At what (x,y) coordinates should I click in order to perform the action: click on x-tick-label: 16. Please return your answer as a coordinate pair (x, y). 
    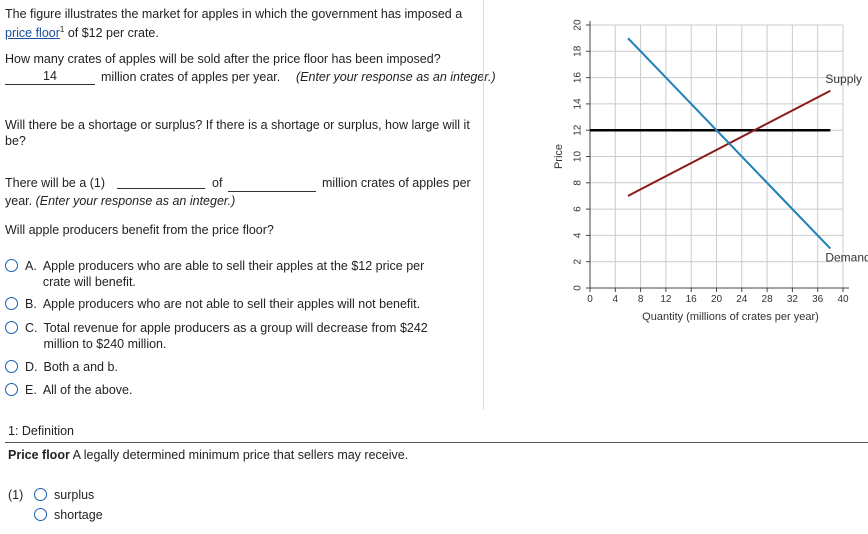
    Looking at the image, I should click on (692, 299).